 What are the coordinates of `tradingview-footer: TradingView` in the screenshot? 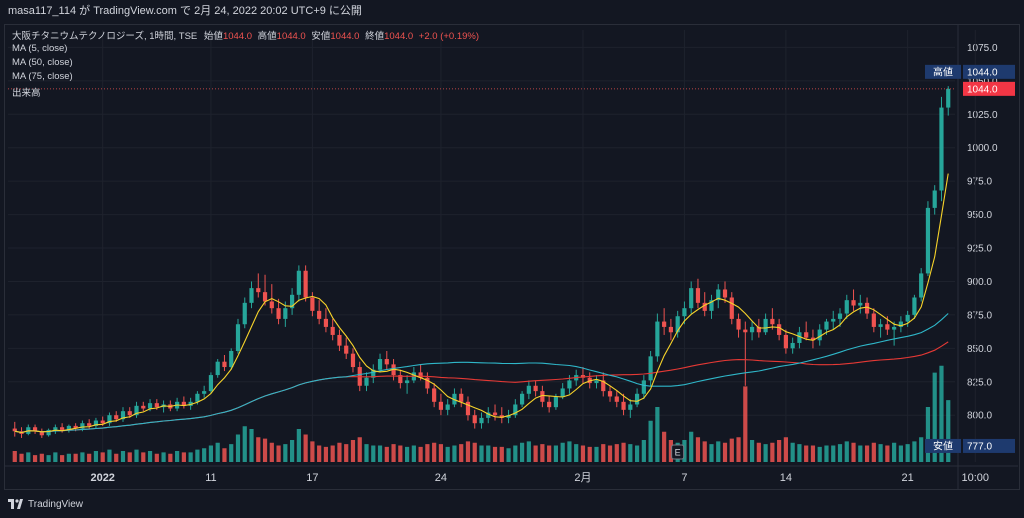 It's located at (45, 505).